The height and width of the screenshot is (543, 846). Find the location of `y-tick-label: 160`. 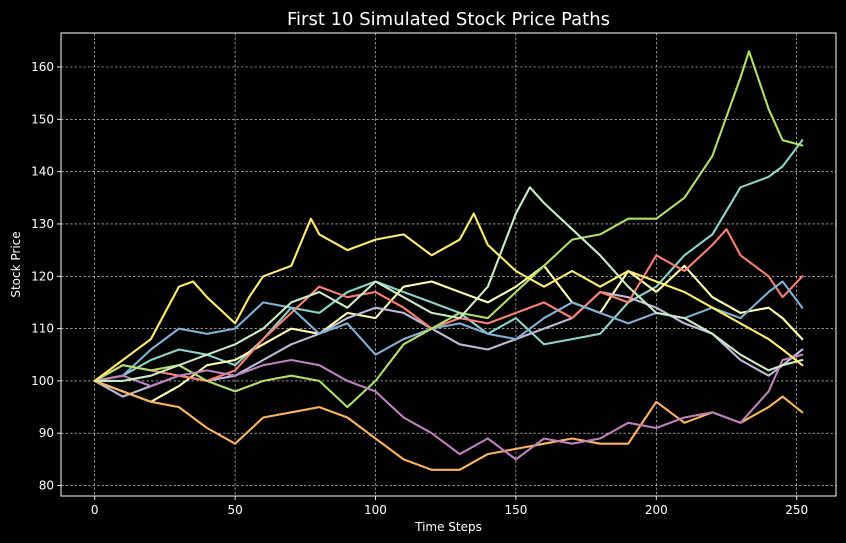

y-tick-label: 160 is located at coordinates (42, 67).